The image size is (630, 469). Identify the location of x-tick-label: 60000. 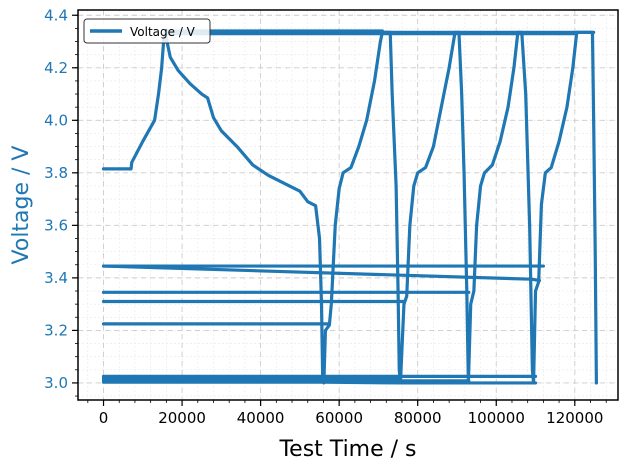
(339, 418).